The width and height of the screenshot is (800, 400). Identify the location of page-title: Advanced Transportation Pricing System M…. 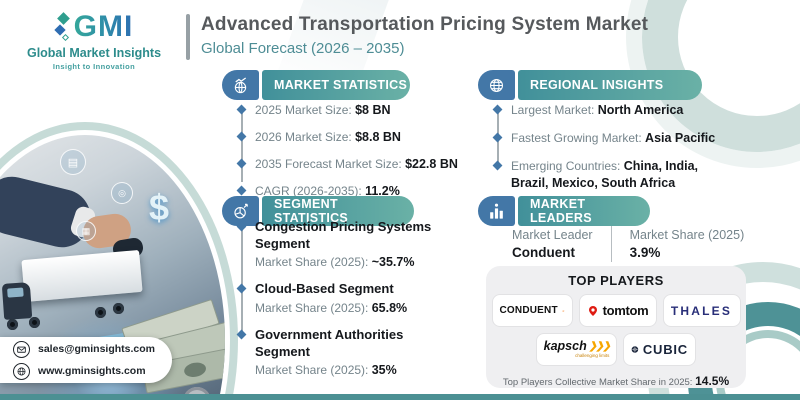
(425, 24).